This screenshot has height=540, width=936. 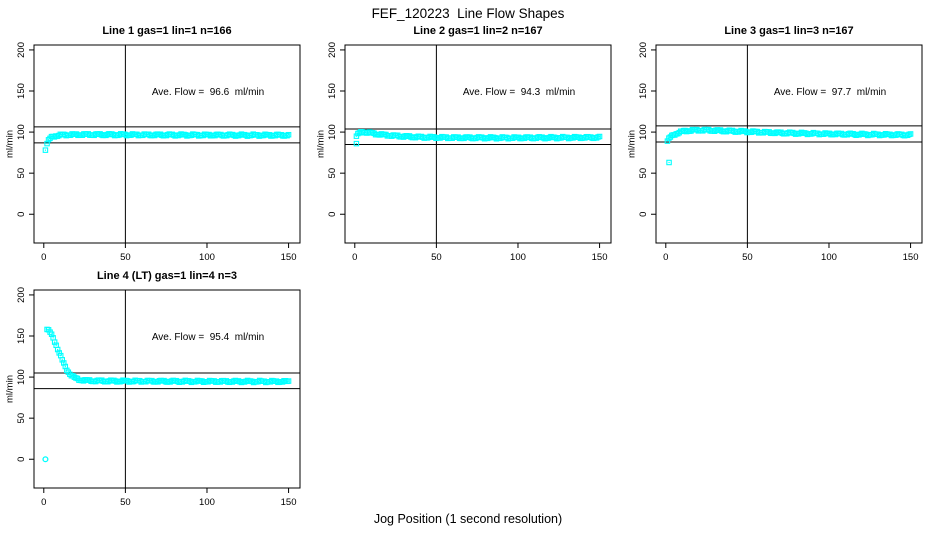 I want to click on y-tick-label: 50, so click(x=332, y=173).